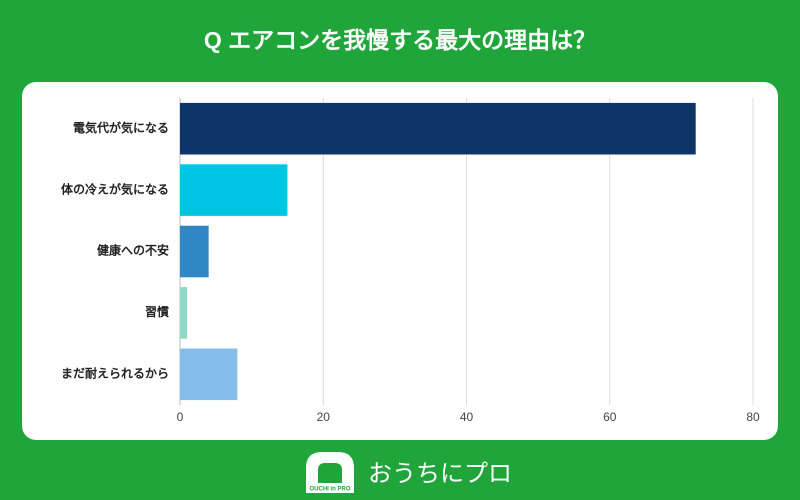  What do you see at coordinates (157, 311) in the screenshot?
I see `y-tick-label: 習慣` at bounding box center [157, 311].